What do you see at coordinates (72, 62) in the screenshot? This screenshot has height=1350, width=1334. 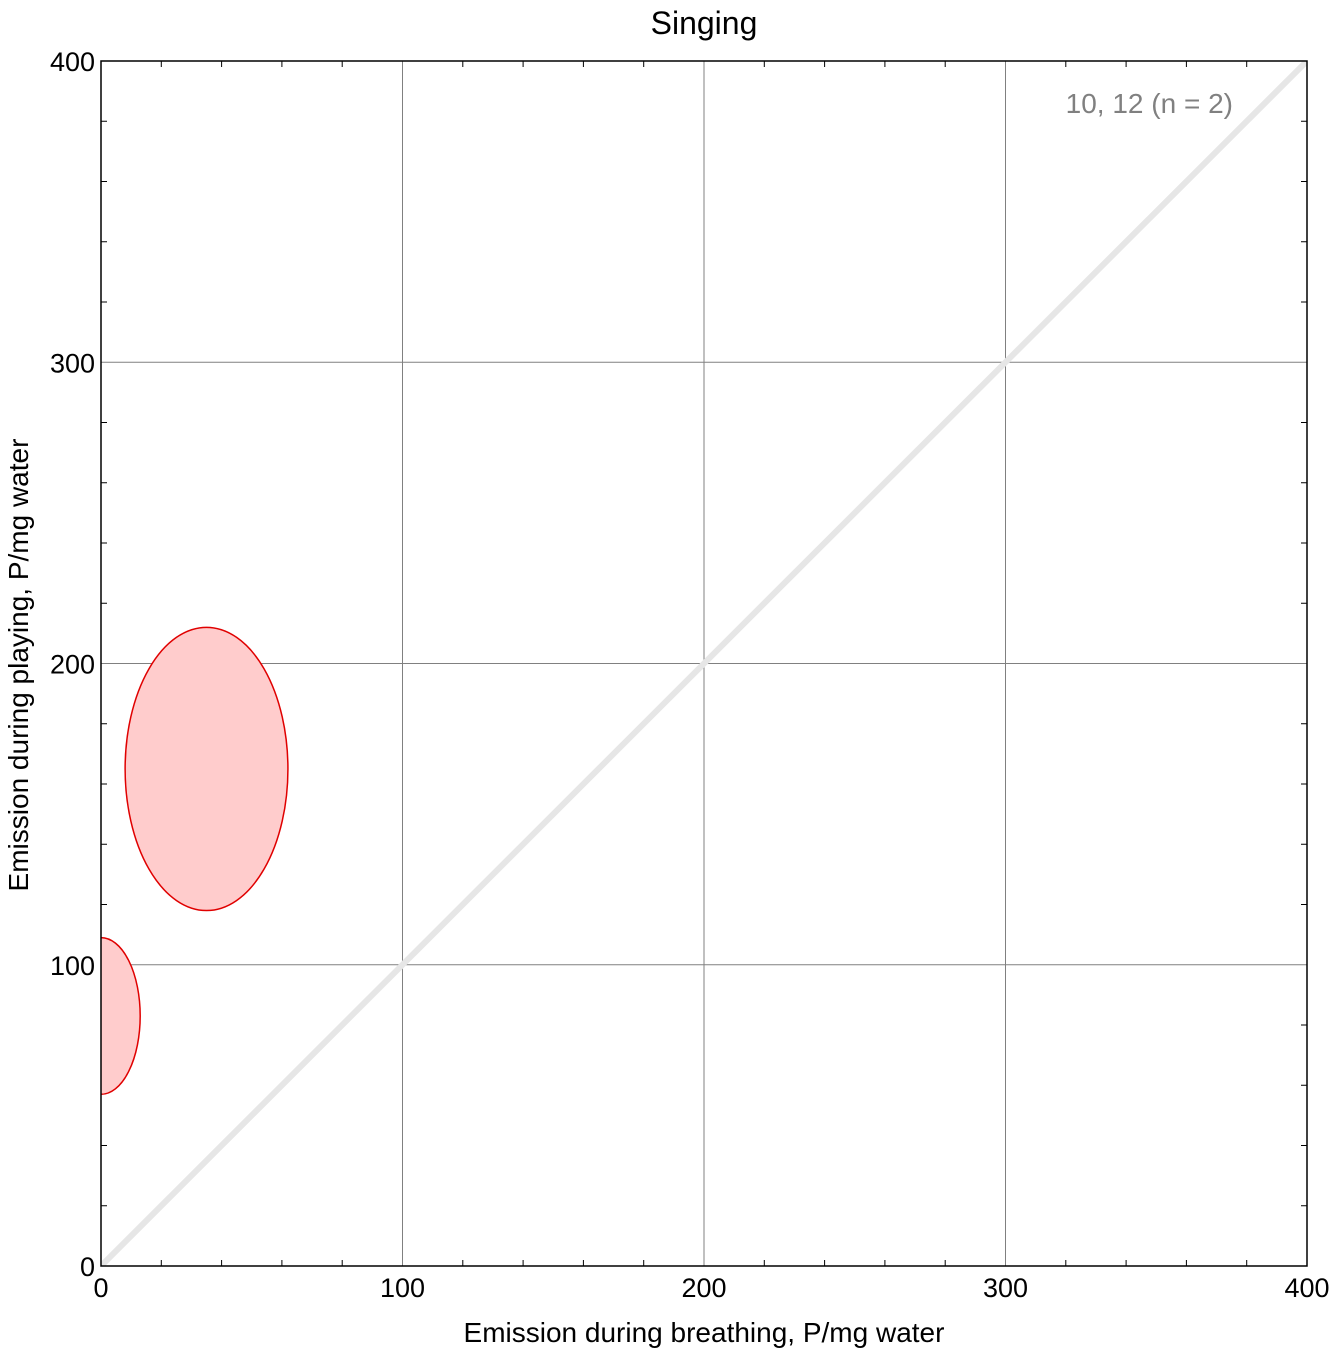 I see `y-tick-label: 400` at bounding box center [72, 62].